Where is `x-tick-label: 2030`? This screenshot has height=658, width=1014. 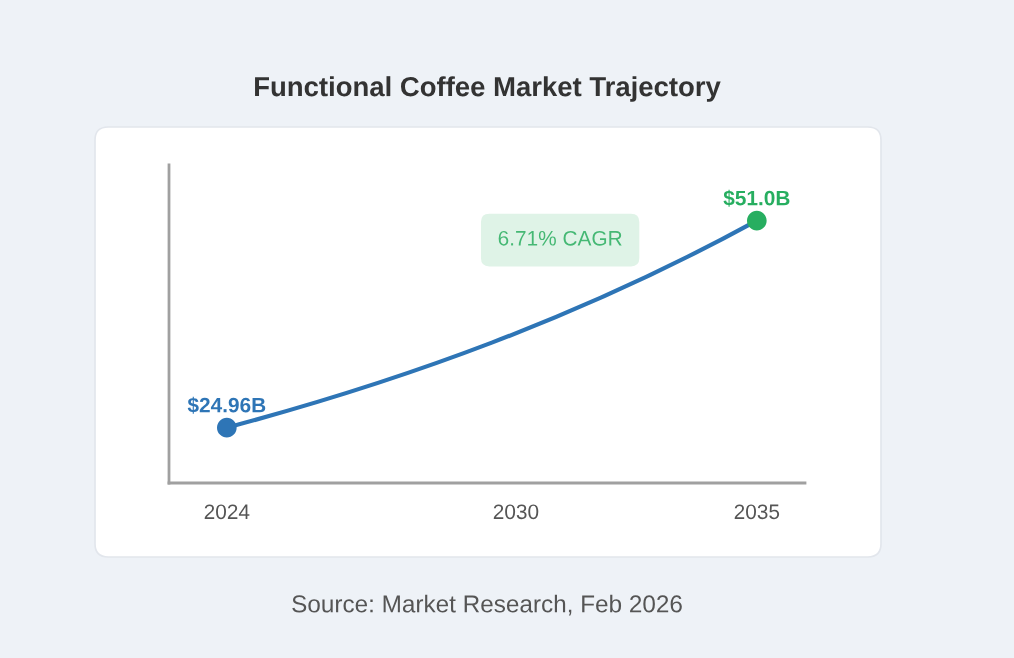
x-tick-label: 2030 is located at coordinates (516, 512).